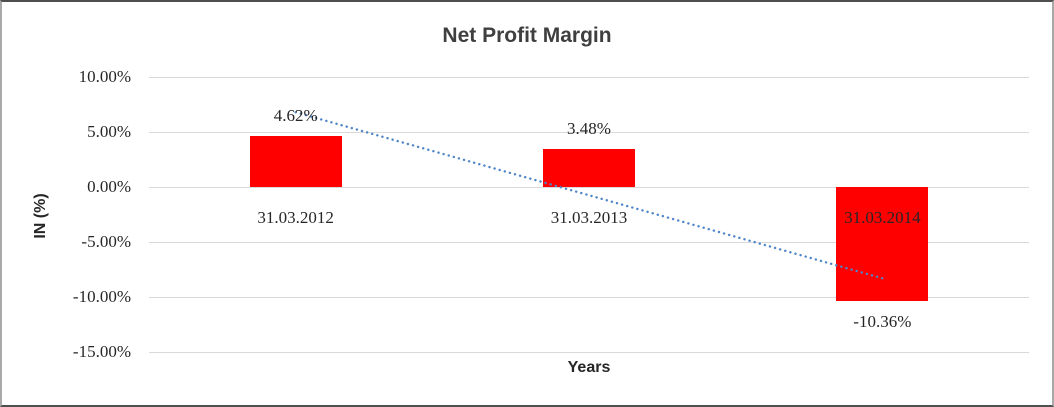 The height and width of the screenshot is (407, 1054). What do you see at coordinates (101, 296) in the screenshot?
I see `y-tick-label: -10.00%` at bounding box center [101, 296].